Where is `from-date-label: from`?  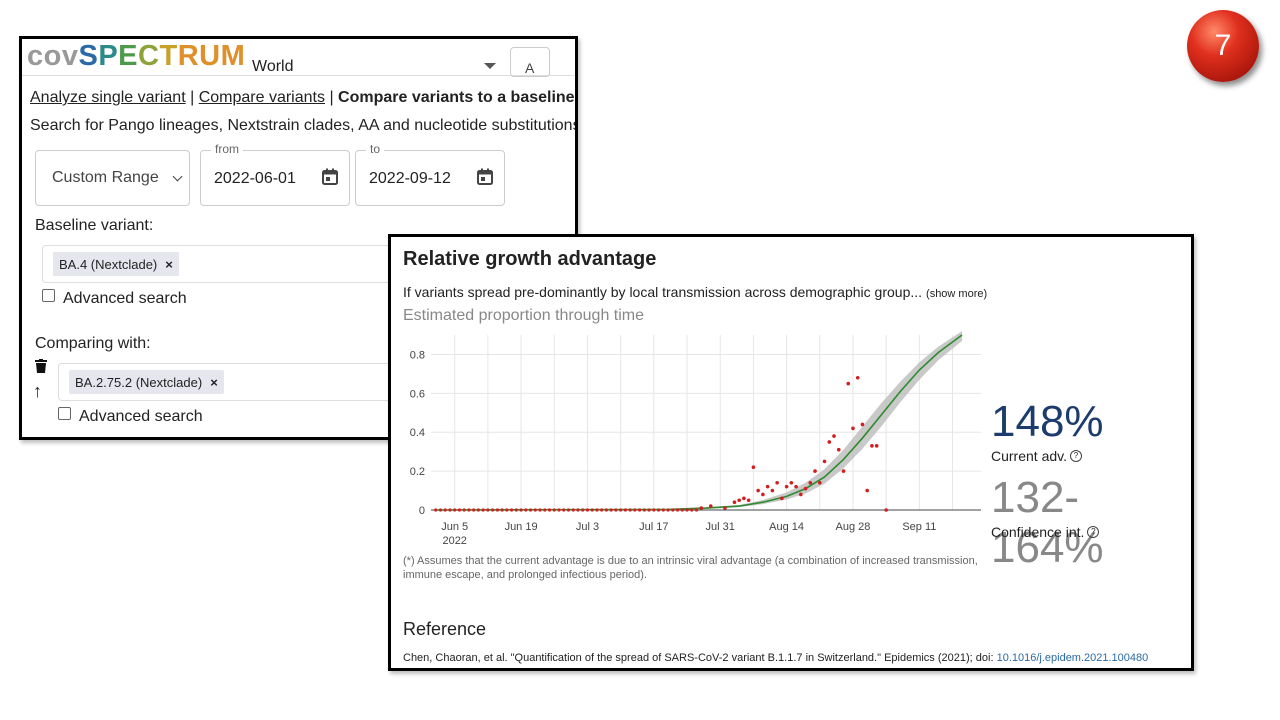 from-date-label: from is located at coordinates (227, 149).